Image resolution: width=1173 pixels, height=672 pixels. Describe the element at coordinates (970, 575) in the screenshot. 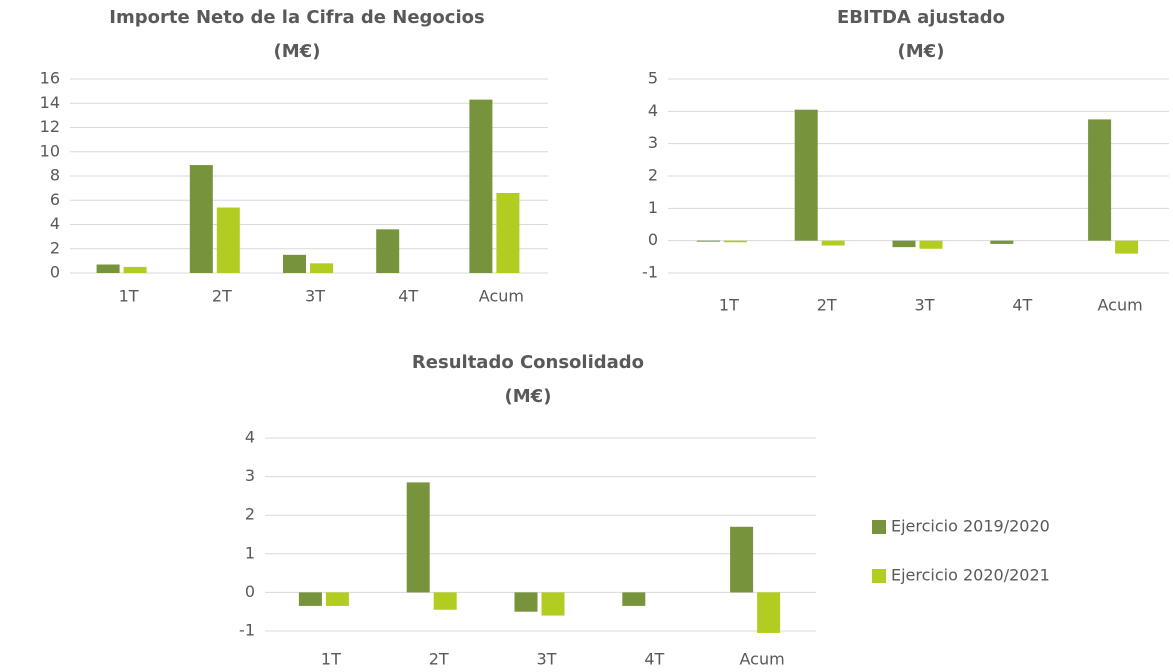

I see `legend-label: Ejercicio 2020/2021` at that location.